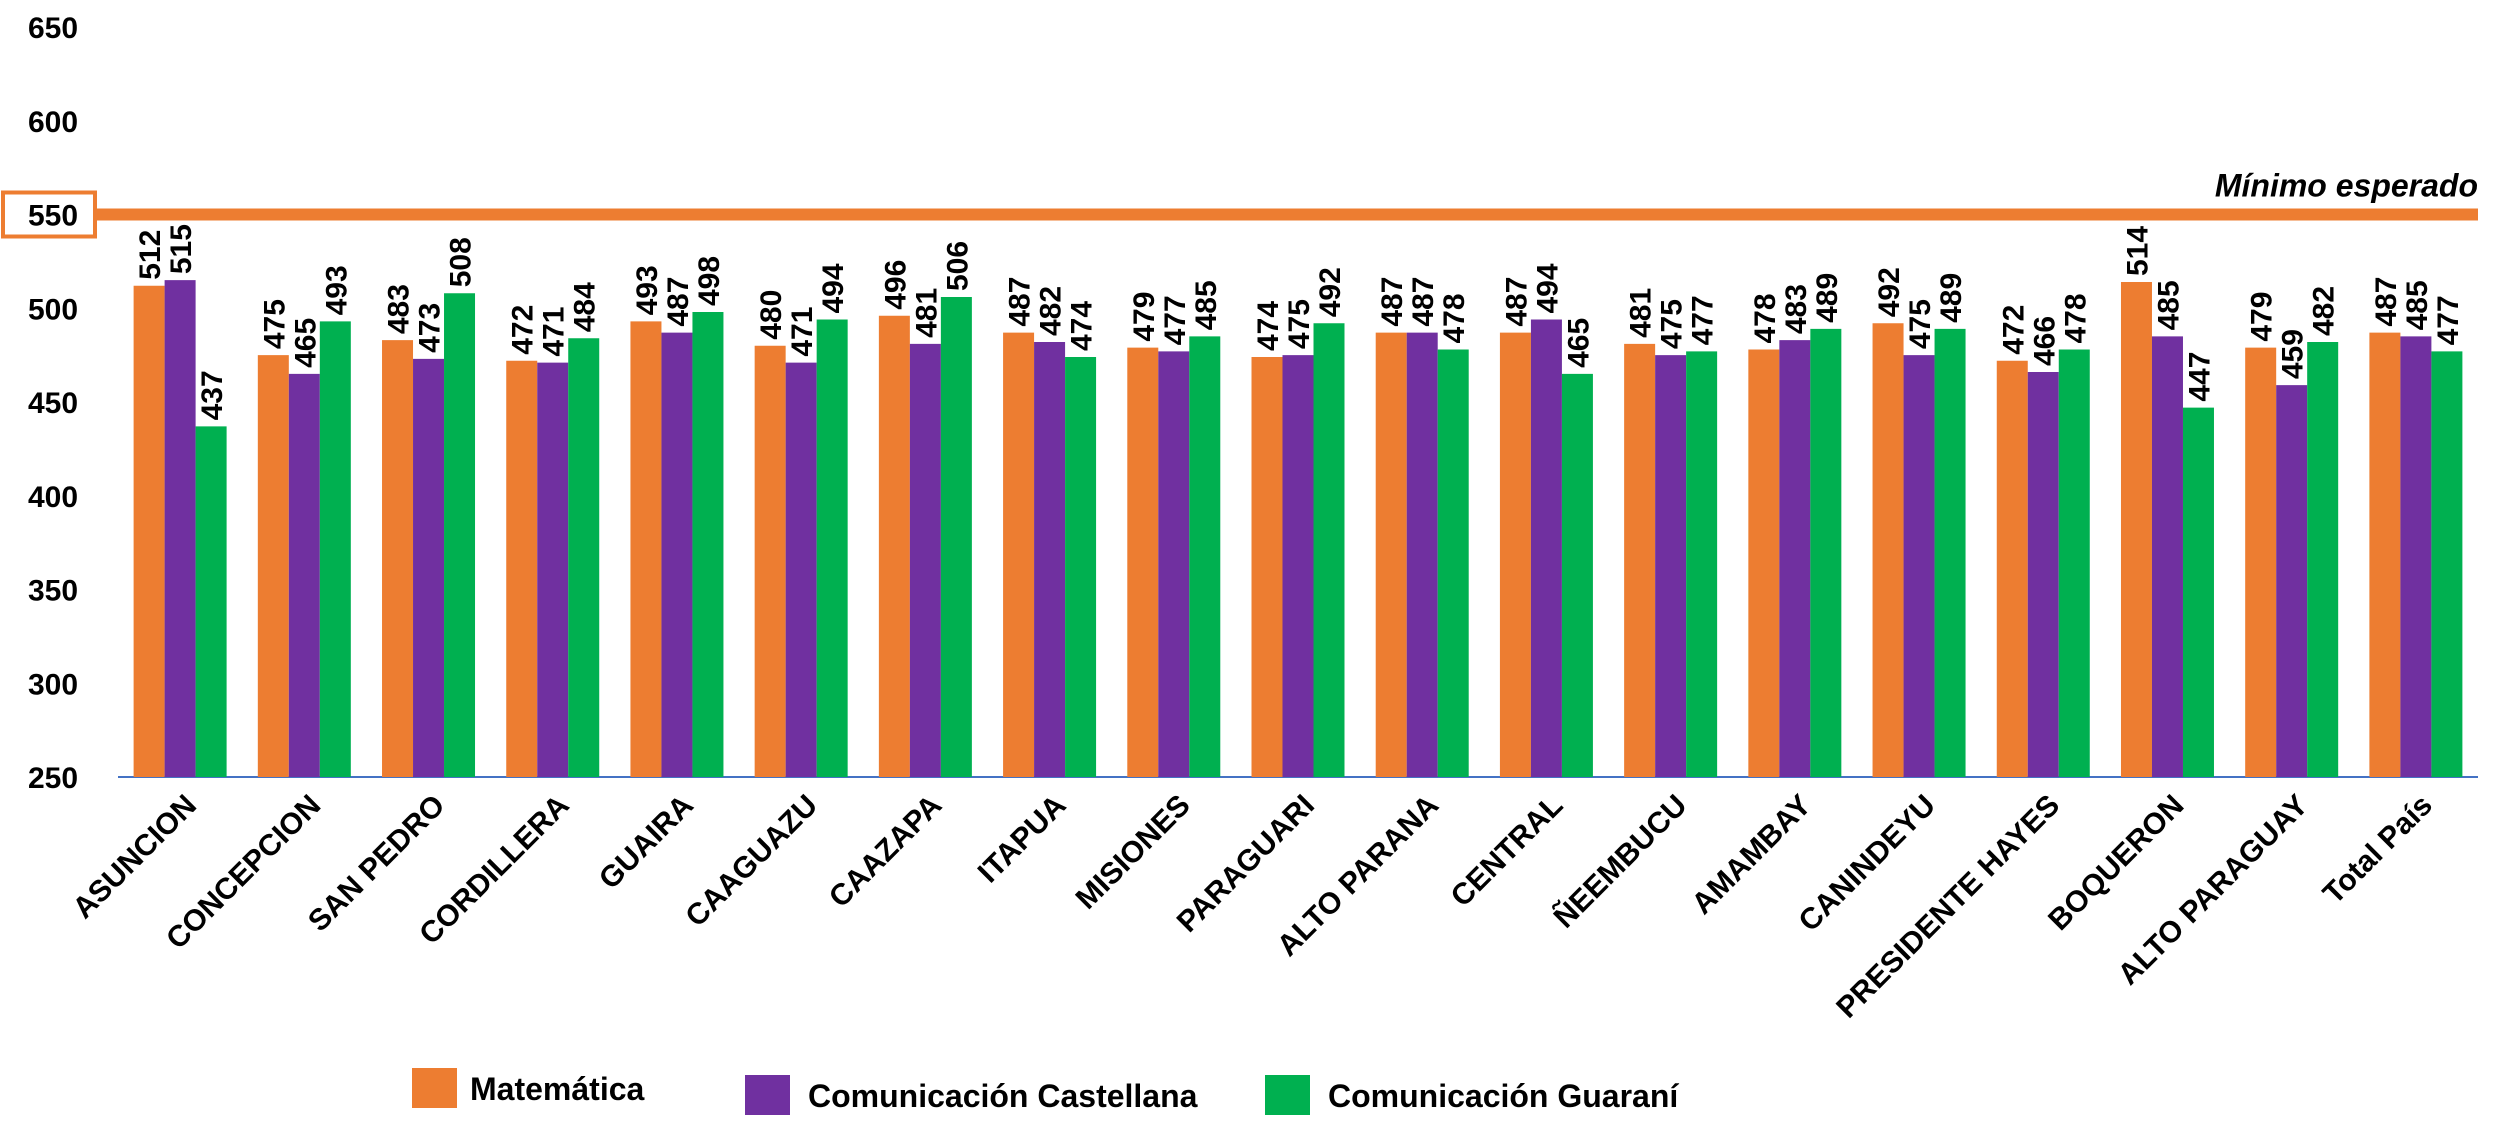 This screenshot has height=1127, width=2506. What do you see at coordinates (212, 395) in the screenshot?
I see `data-label: 437` at bounding box center [212, 395].